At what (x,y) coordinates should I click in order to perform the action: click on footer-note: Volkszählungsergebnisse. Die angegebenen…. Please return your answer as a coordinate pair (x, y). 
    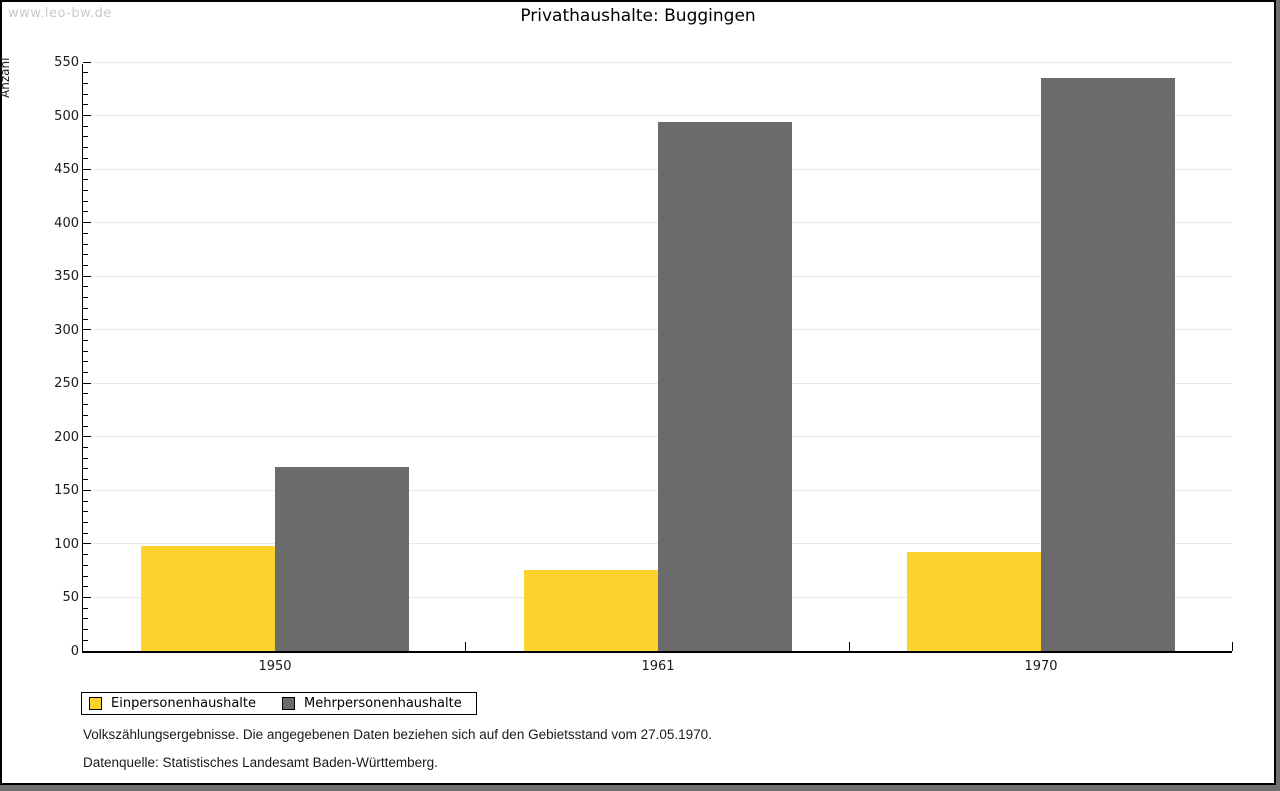
    Looking at the image, I should click on (397, 734).